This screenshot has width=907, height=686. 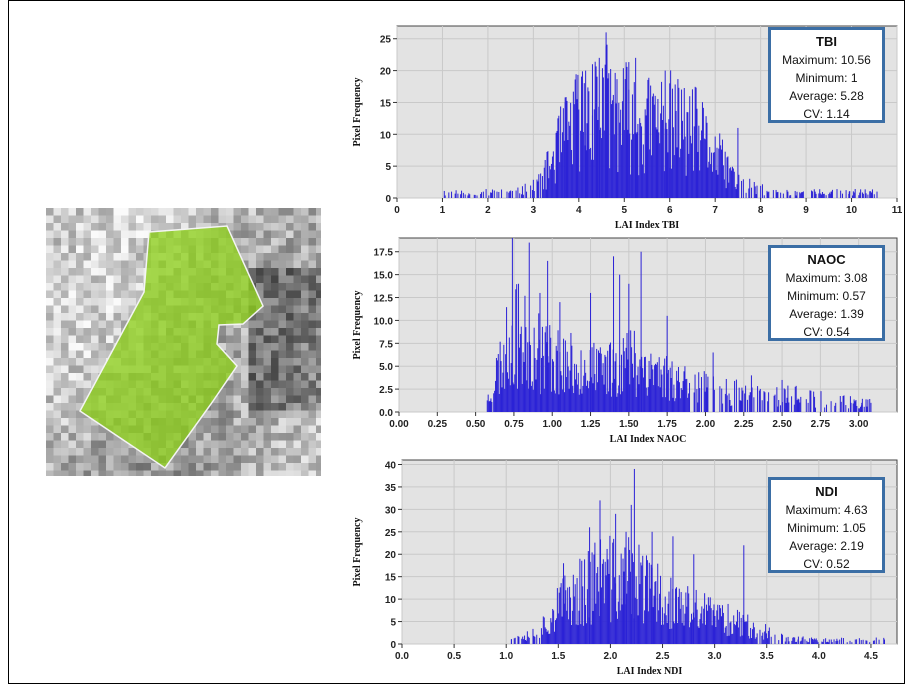 I want to click on x-tick-label: 0.0, so click(x=402, y=656).